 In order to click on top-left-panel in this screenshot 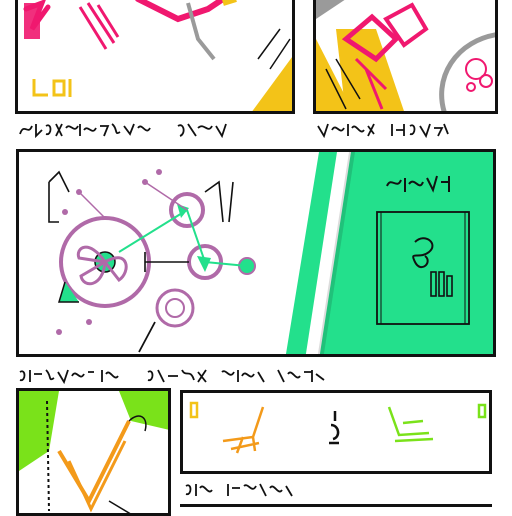, I will do `click(155, 57)`.